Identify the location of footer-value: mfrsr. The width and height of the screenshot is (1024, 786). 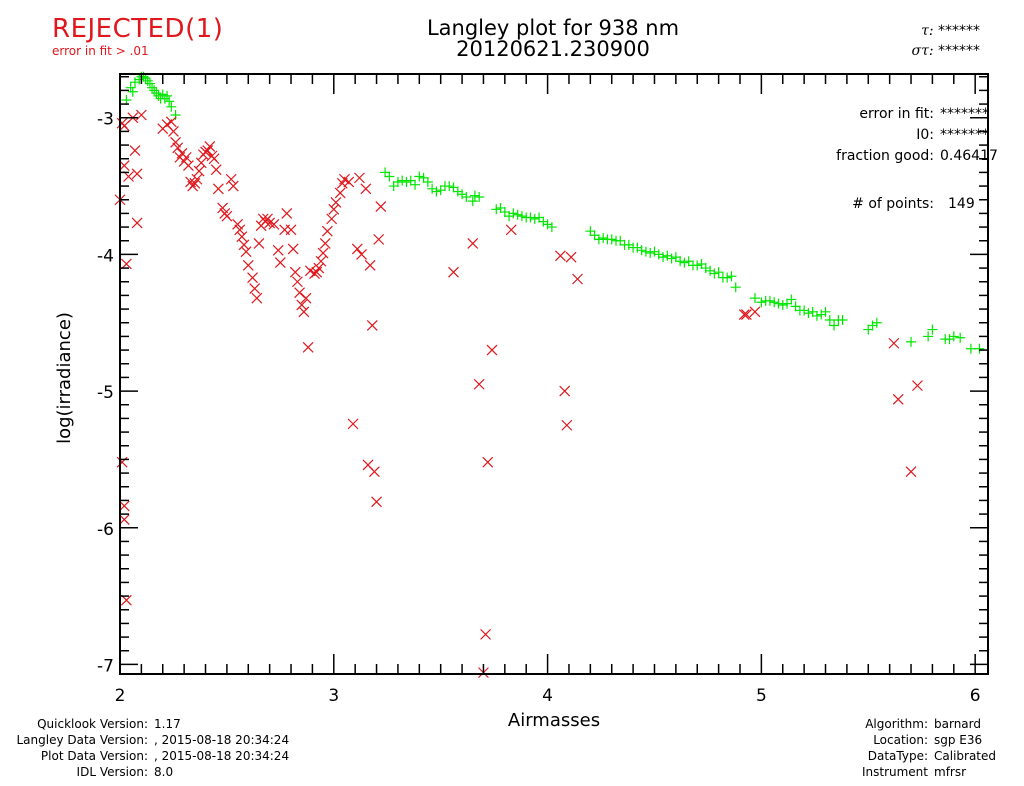
(950, 772).